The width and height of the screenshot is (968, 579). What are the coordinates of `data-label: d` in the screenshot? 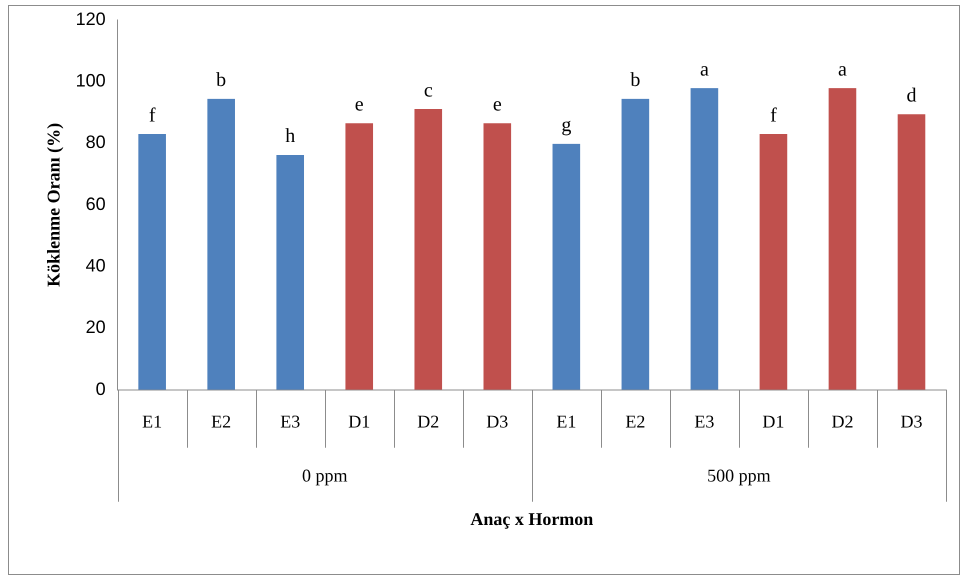 It's located at (911, 95).